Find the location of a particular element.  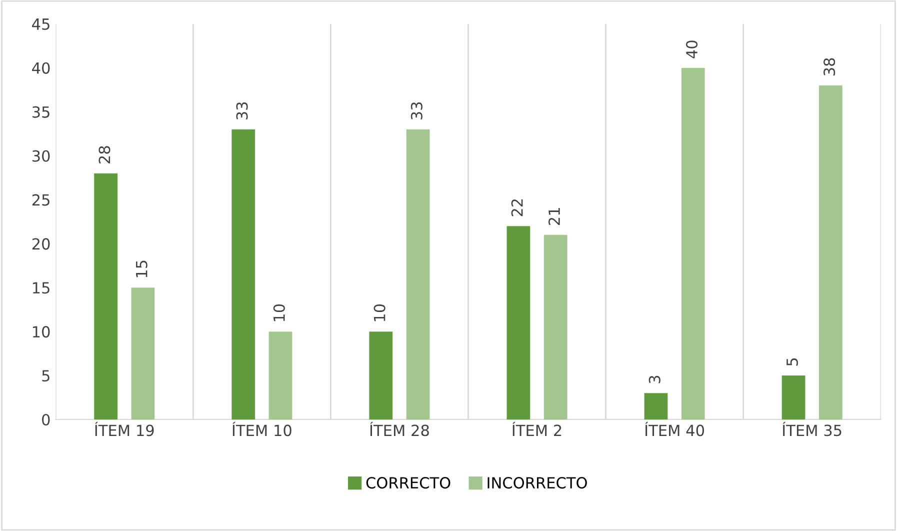

data-label: 3 is located at coordinates (654, 380).